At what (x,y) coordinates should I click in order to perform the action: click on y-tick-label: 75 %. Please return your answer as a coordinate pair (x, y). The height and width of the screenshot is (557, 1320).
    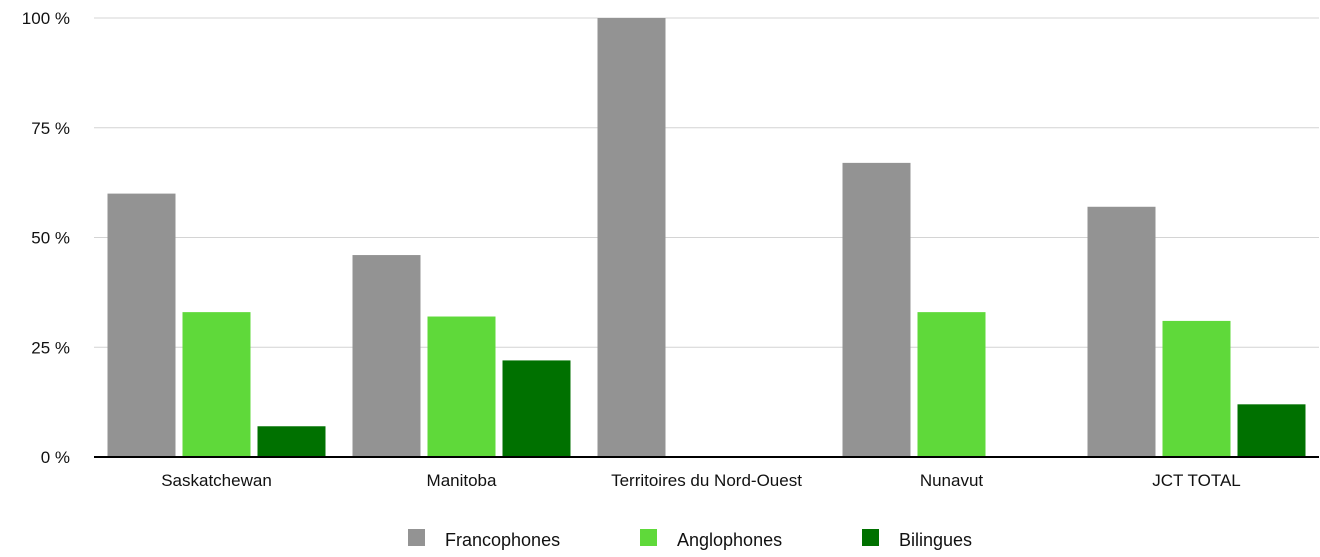
    Looking at the image, I should click on (50, 128).